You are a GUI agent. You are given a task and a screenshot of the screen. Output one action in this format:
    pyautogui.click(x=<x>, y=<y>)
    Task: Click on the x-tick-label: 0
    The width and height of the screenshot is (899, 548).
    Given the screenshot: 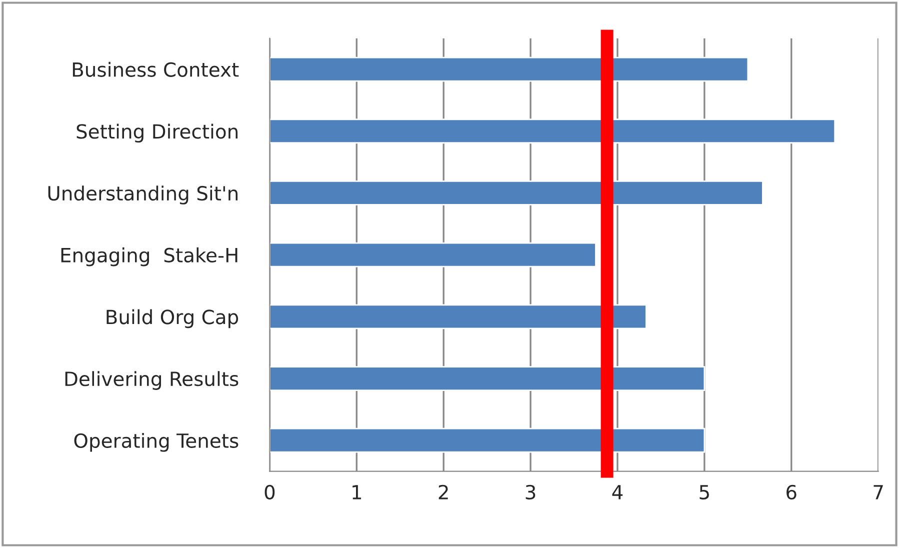 What is the action you would take?
    pyautogui.click(x=269, y=492)
    